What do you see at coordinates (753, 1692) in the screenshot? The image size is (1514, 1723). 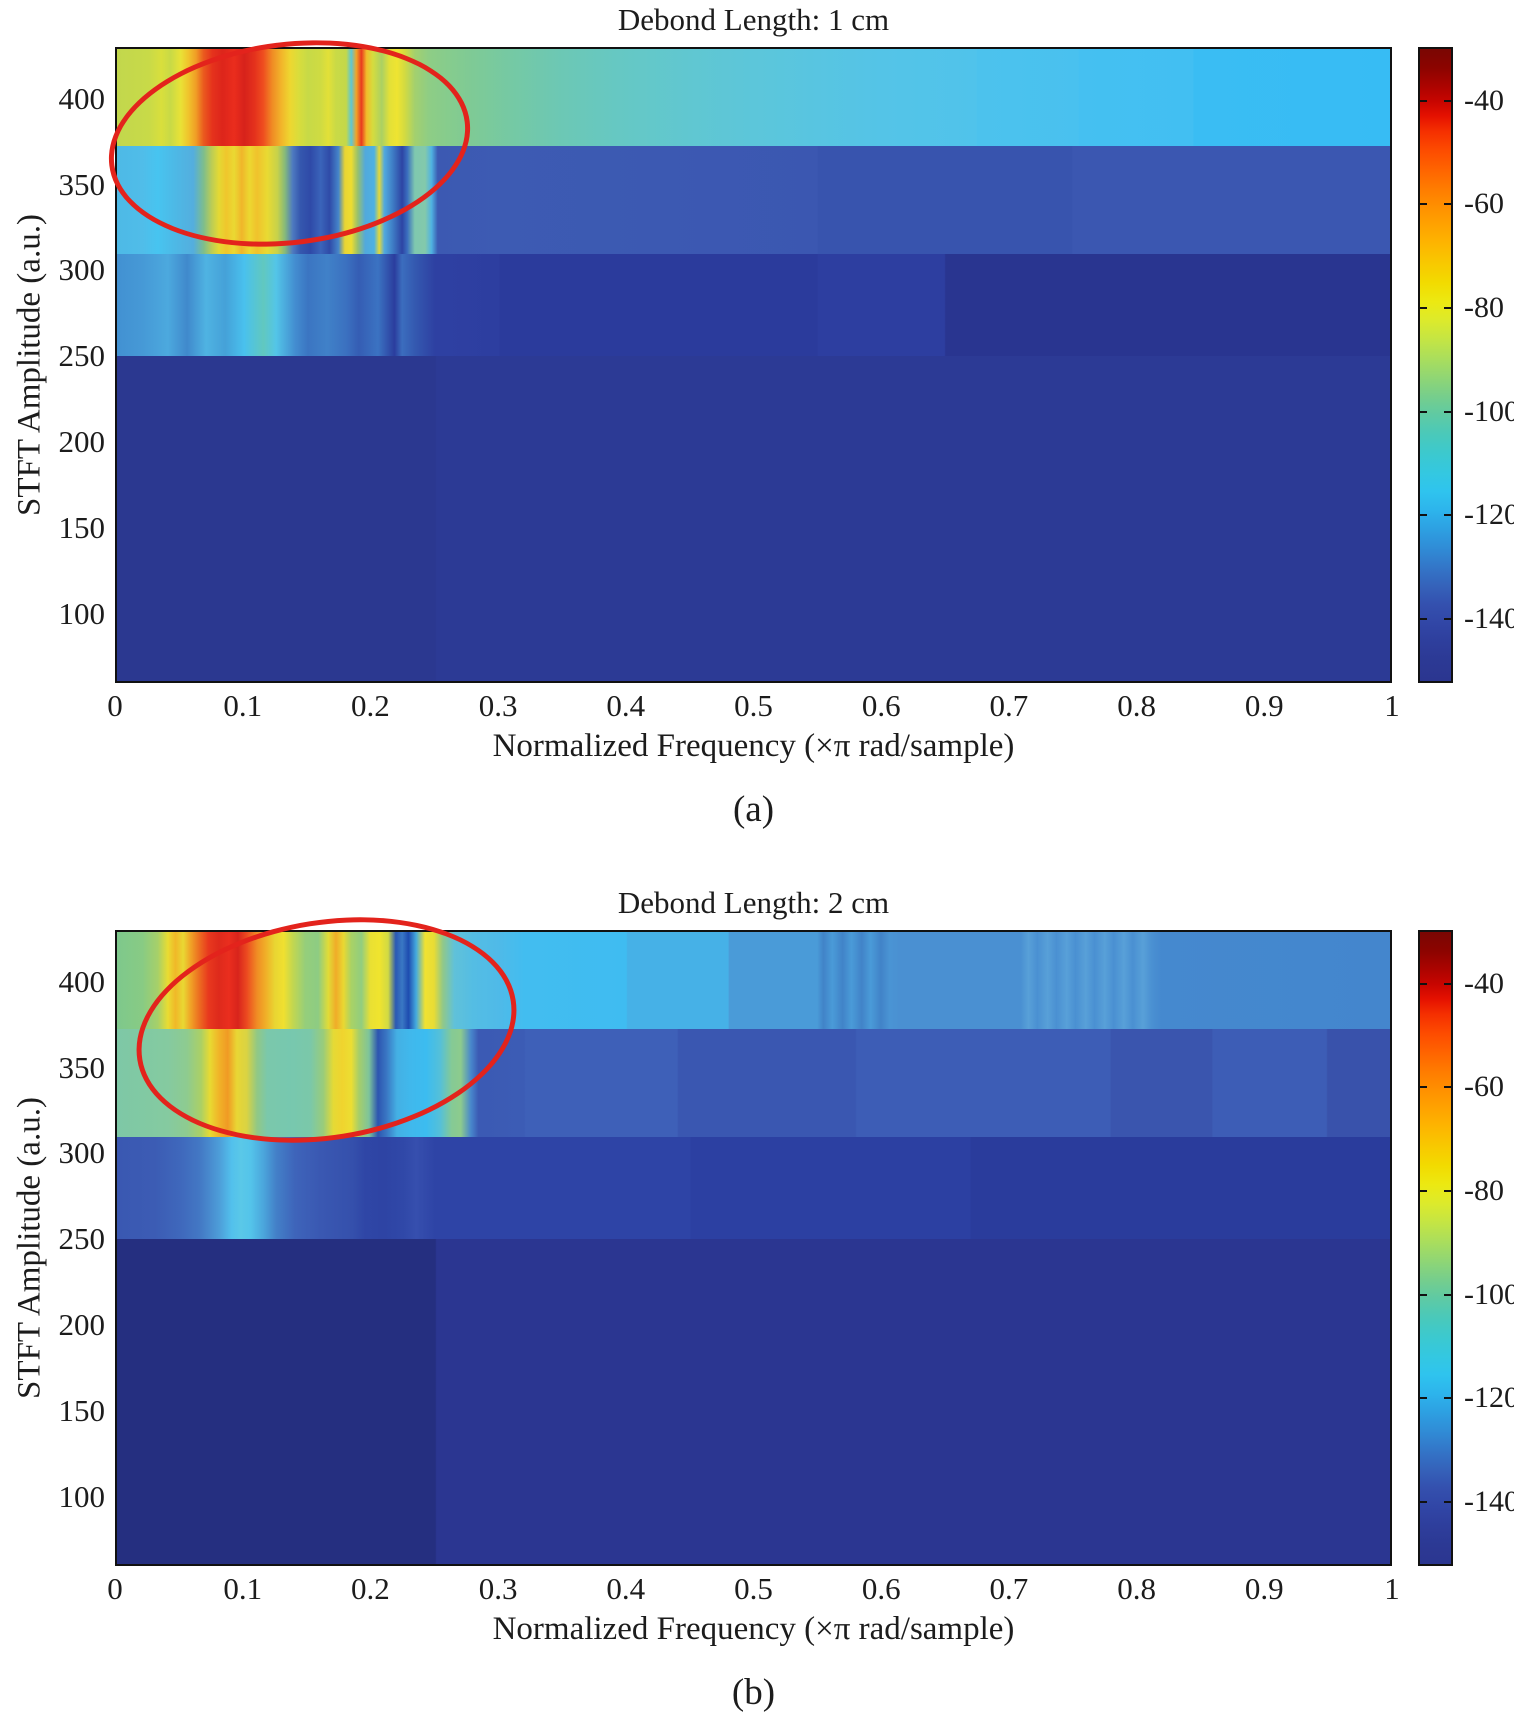 I see `panel-label-b: (b)` at bounding box center [753, 1692].